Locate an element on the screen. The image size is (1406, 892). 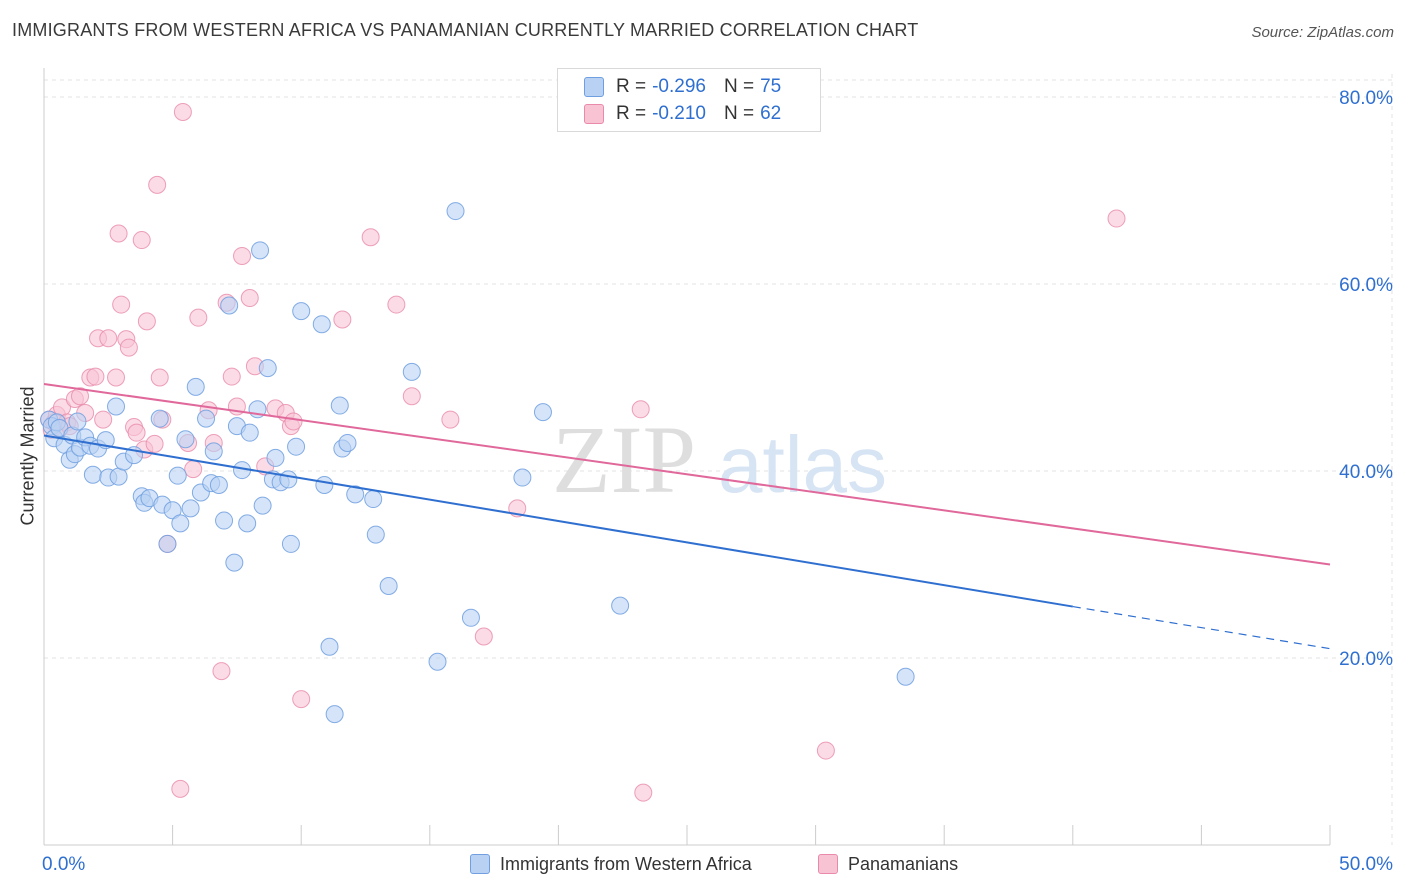
y-tick-label: 80.0% is located at coordinates (1366, 98).